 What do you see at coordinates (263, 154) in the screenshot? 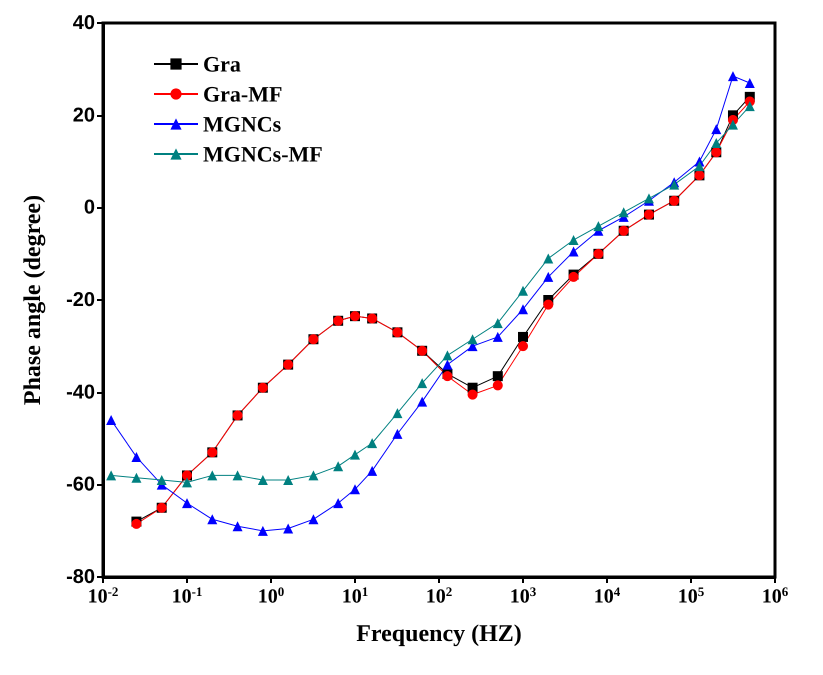
I see `legend-label: MGNCs-MF` at bounding box center [263, 154].